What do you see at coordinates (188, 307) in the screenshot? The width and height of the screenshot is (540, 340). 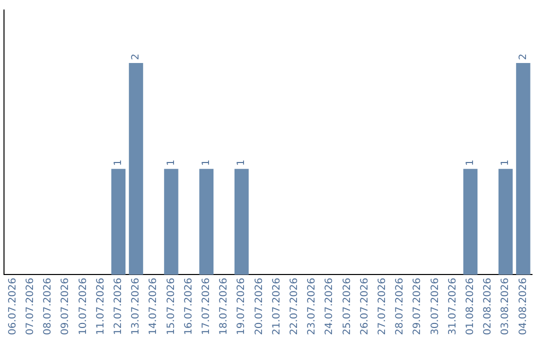 I see `x-tick-label: 16.07.2026` at bounding box center [188, 307].